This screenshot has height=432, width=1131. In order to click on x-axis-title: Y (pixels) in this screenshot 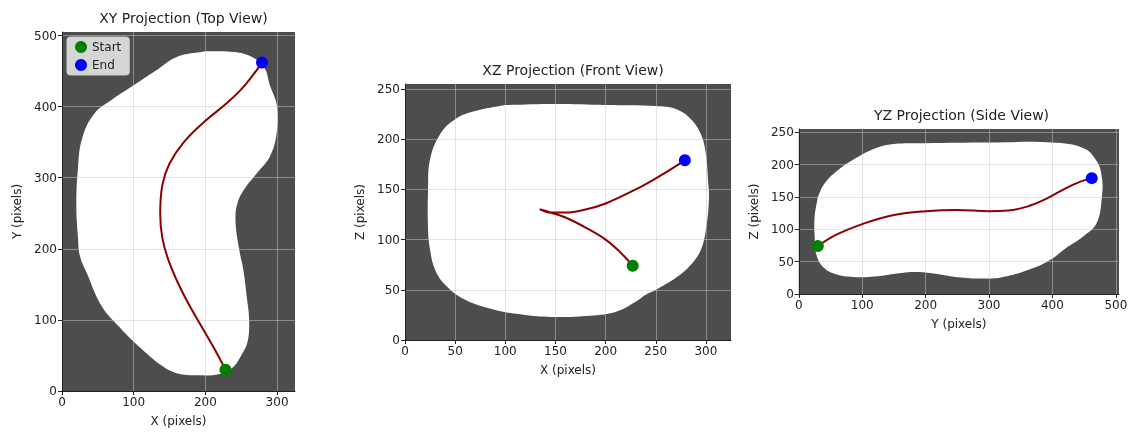, I will do `click(958, 324)`.